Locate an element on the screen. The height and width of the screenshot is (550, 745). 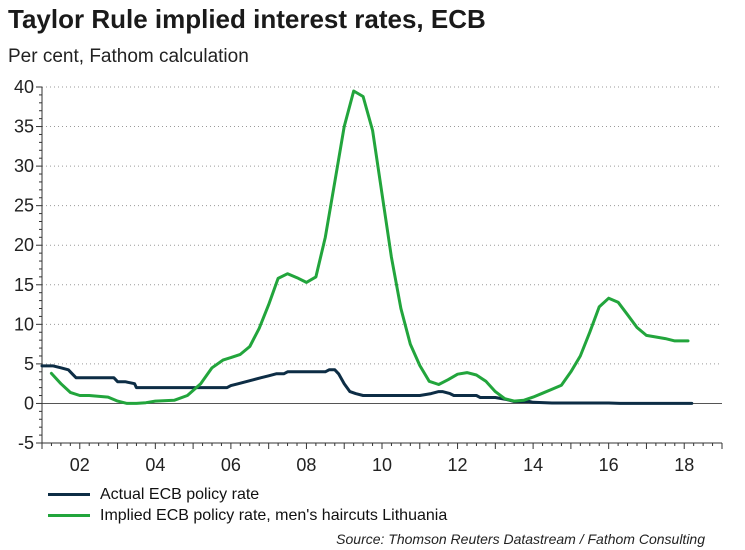
x-tick-label-08: 08 is located at coordinates (306, 465).